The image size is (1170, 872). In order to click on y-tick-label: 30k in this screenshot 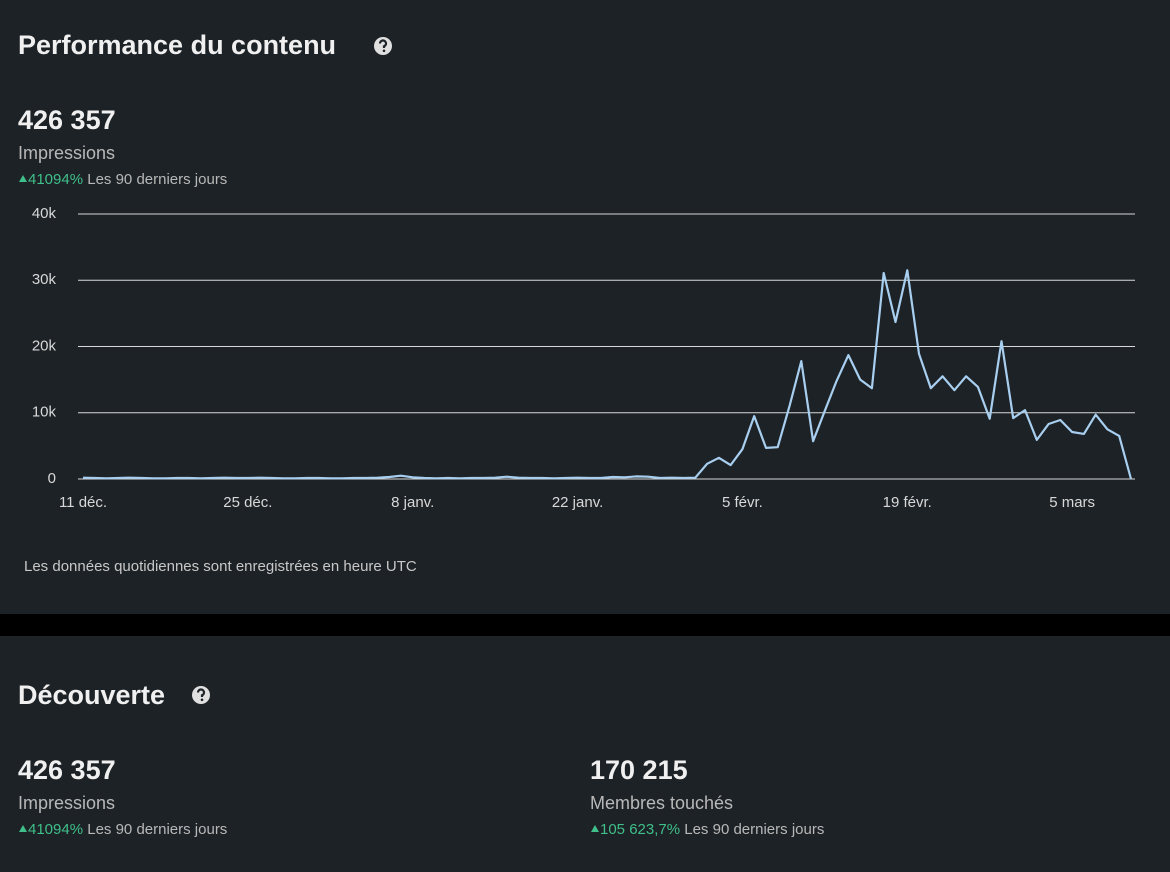, I will do `click(44, 279)`.